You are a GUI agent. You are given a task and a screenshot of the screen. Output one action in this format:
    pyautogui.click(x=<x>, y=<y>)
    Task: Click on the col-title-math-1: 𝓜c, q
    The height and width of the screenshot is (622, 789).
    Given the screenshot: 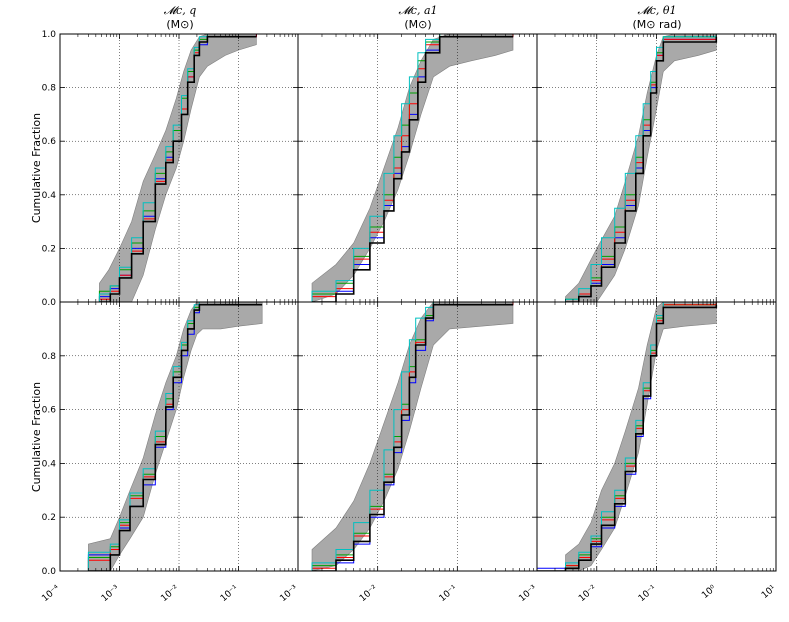 What is the action you would take?
    pyautogui.click(x=180, y=10)
    